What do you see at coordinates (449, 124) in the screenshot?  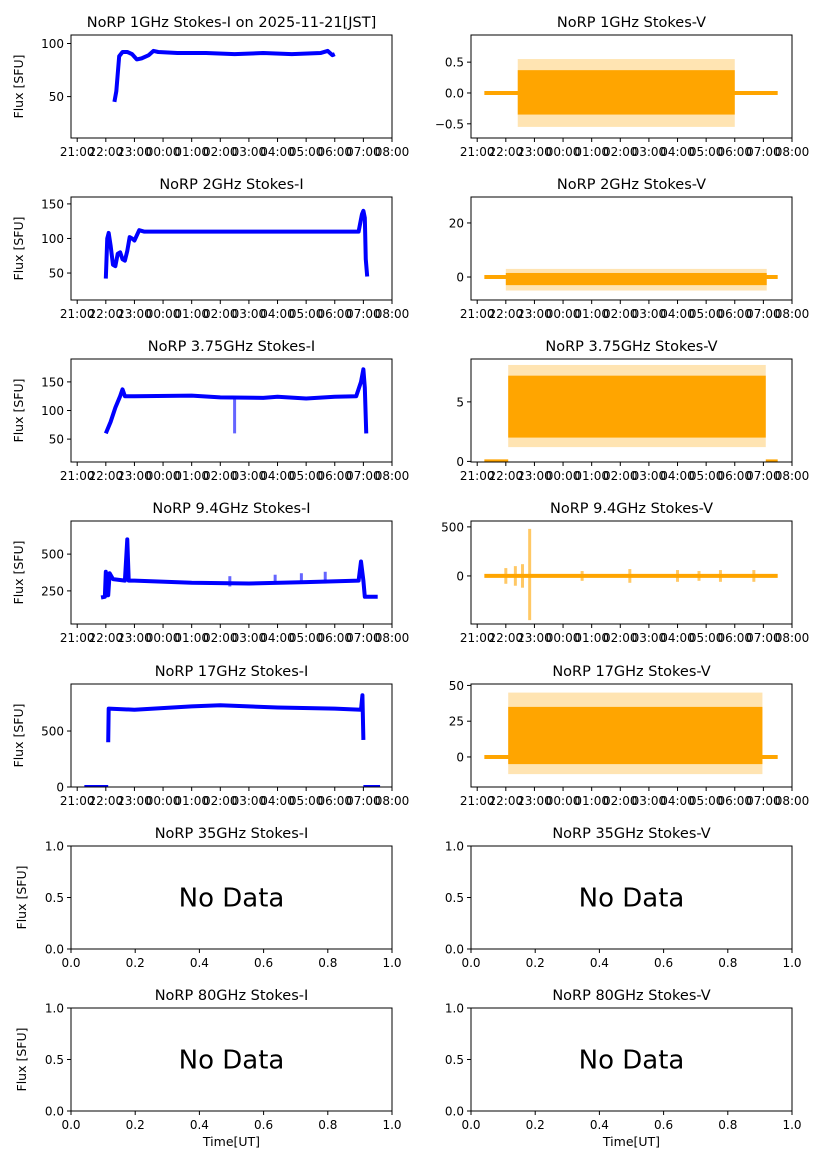 I see `y-tick-label: −0.5` at bounding box center [449, 124].